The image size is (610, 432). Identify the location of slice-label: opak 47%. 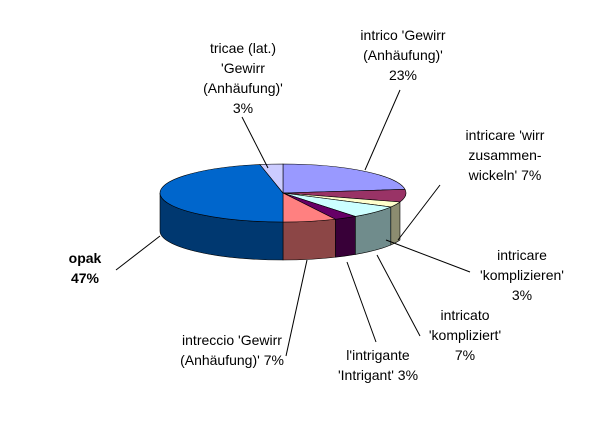
(85, 268).